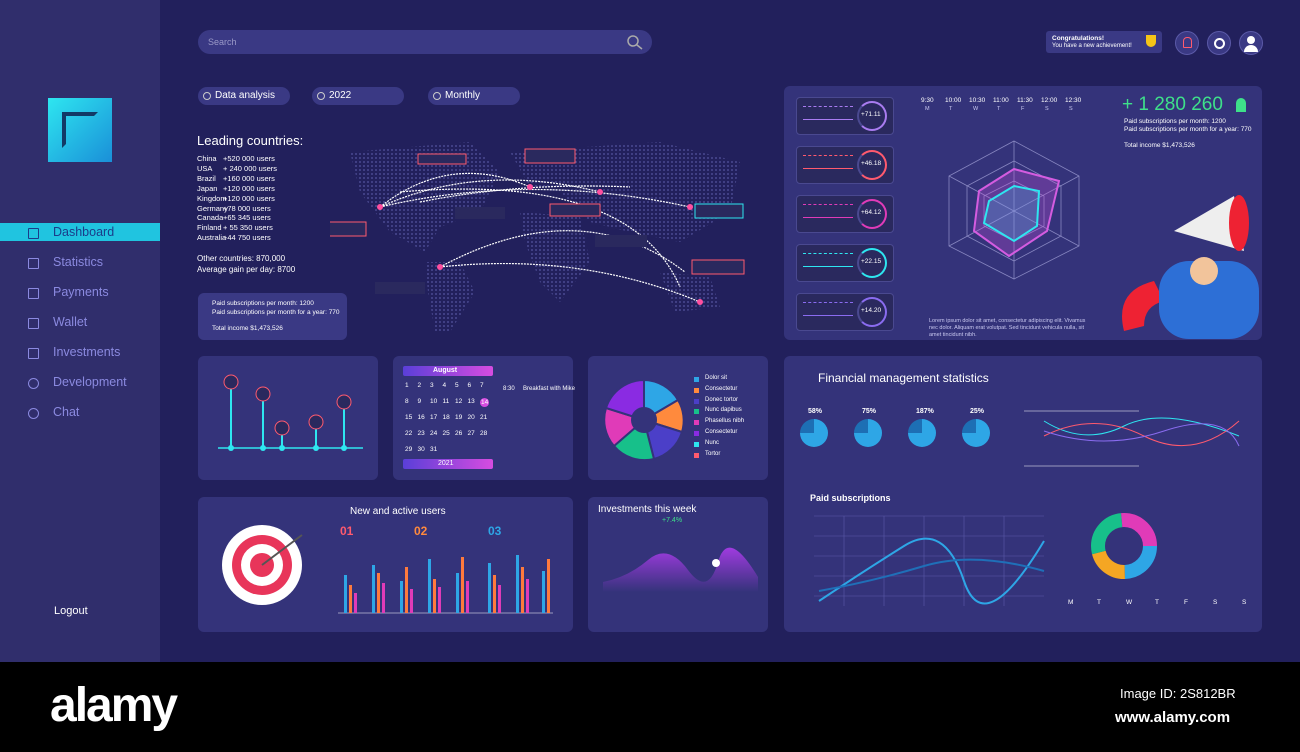 This screenshot has width=1300, height=752. I want to click on filter-pill: Data analysis, so click(244, 96).